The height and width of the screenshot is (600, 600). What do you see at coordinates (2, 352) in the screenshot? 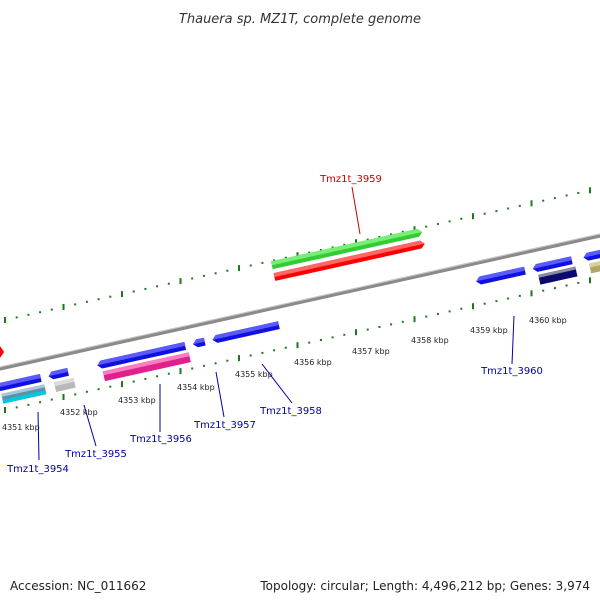
I see `red-feature-edge` at bounding box center [2, 352].